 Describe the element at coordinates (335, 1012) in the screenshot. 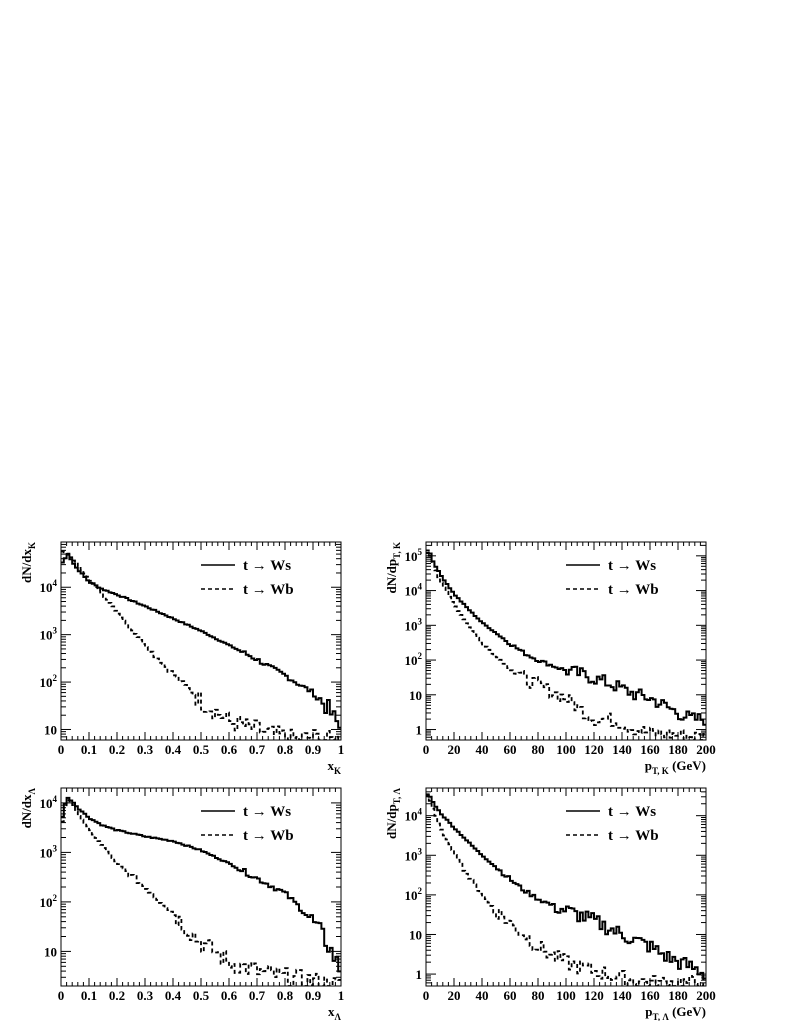

I see `x-axis-label: xΛ` at that location.